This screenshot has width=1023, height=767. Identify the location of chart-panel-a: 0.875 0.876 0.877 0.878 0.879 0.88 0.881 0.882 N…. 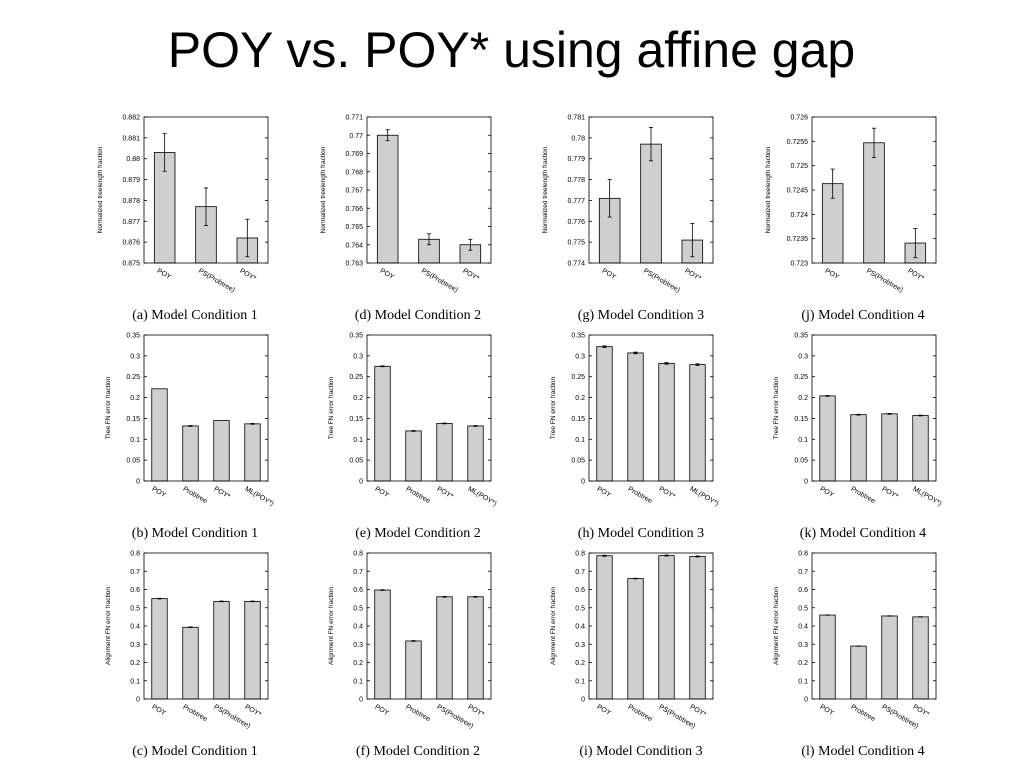
(183, 219).